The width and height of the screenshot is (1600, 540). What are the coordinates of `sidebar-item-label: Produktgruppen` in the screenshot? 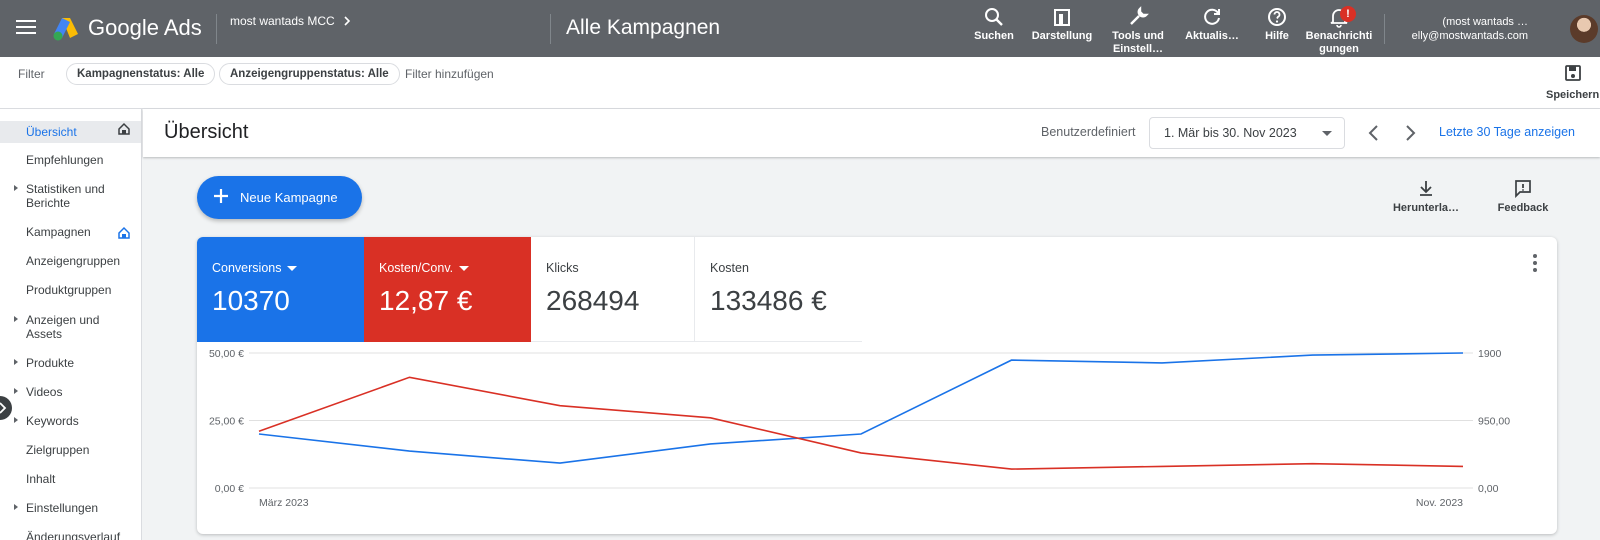 It's located at (69, 290).